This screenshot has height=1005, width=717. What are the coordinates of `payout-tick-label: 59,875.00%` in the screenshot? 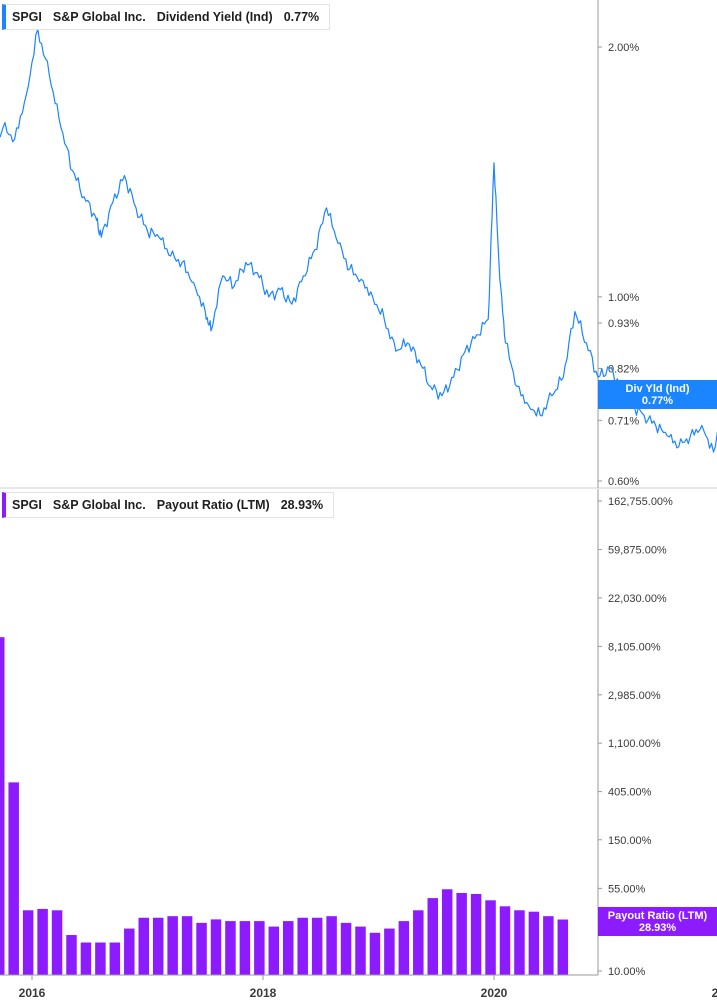 It's located at (637, 550).